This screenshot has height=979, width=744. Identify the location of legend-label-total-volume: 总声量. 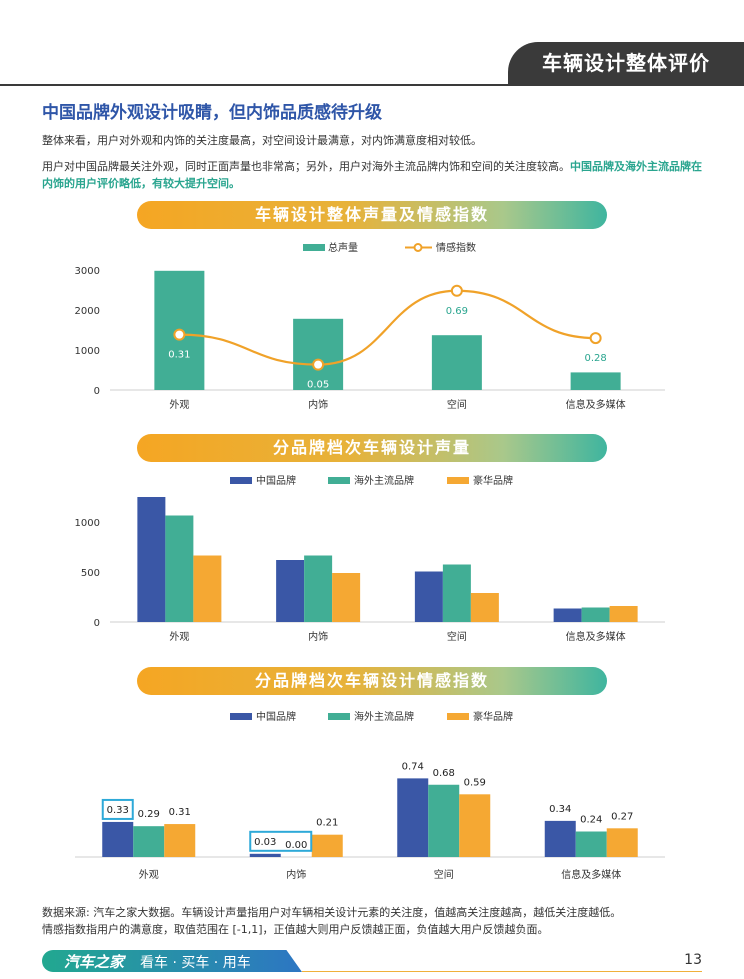
(343, 247).